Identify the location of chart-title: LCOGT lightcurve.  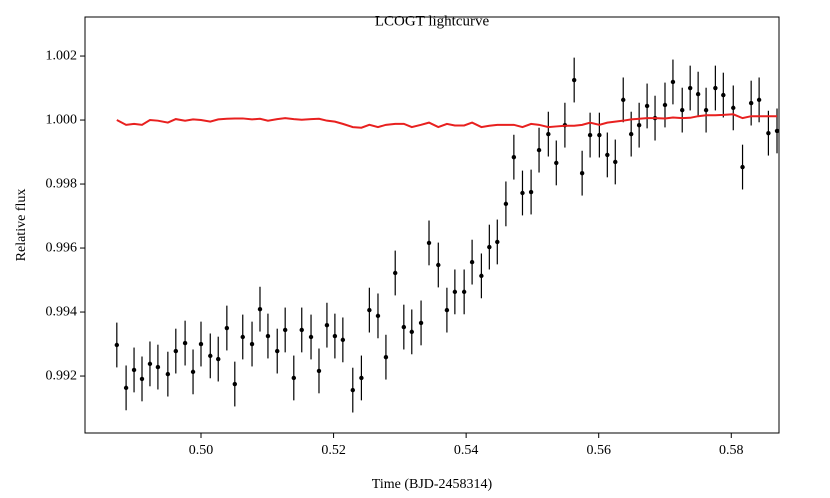
(432, 21).